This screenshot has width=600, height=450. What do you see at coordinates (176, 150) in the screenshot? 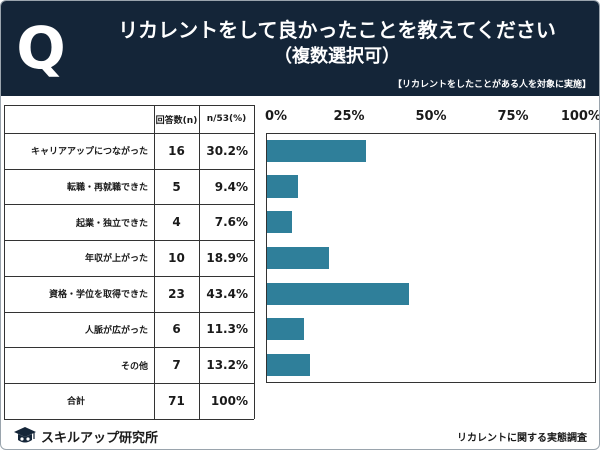
I see `row-count: 16` at bounding box center [176, 150].